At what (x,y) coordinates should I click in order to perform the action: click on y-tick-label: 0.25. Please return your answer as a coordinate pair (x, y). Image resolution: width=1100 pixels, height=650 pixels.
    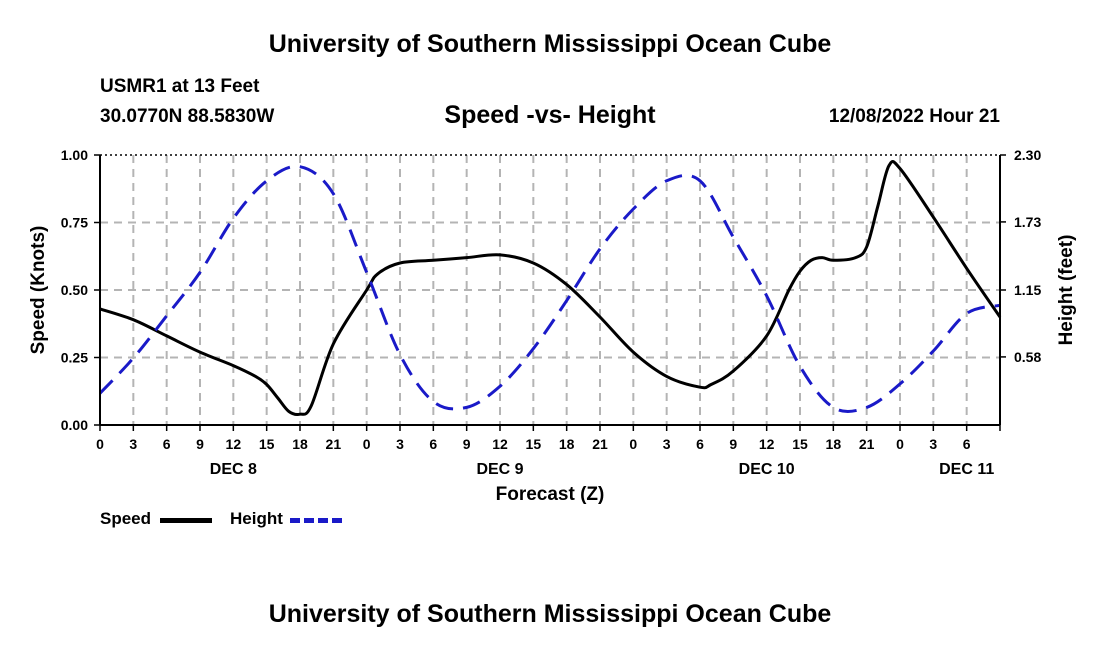
    Looking at the image, I should click on (74, 358).